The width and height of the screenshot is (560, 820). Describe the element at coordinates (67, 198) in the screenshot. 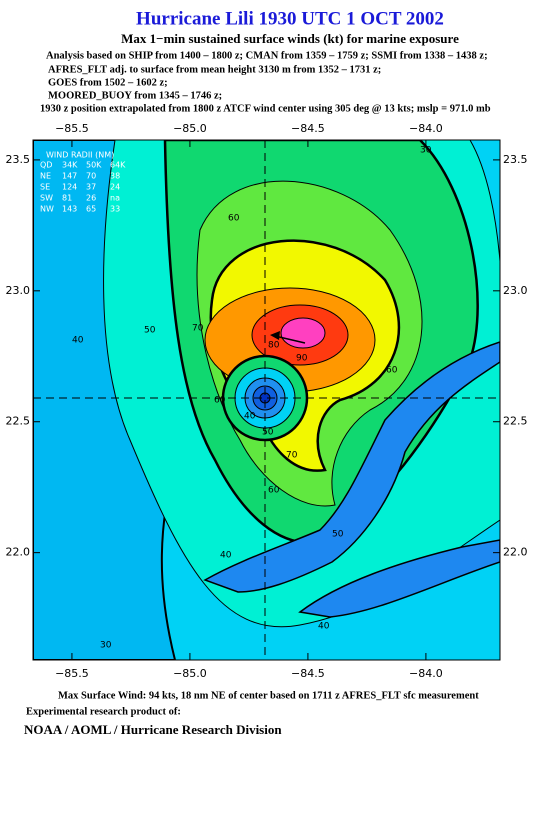

I see `radii-cell: 81` at that location.